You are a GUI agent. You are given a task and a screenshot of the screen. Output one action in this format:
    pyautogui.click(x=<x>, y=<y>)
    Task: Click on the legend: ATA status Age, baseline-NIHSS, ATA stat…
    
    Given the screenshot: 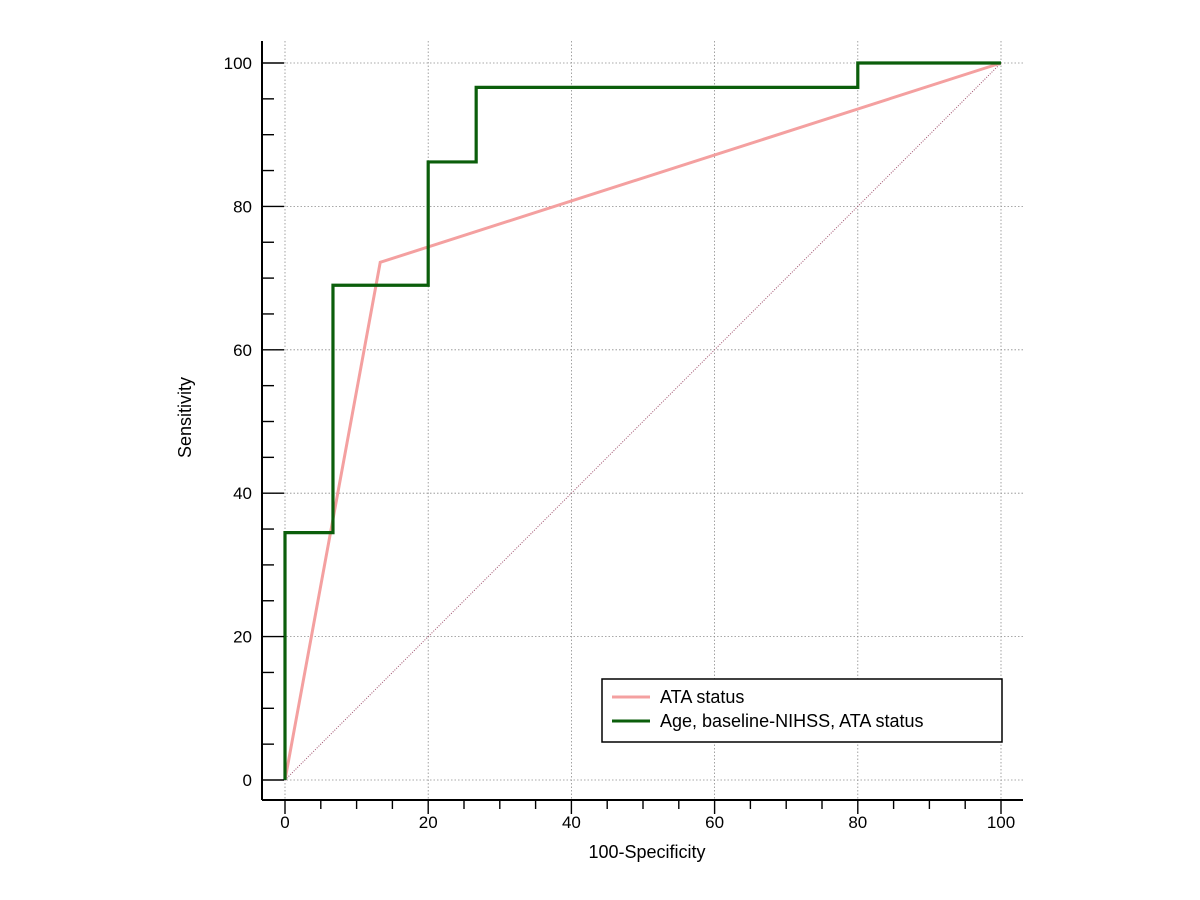 What is the action you would take?
    pyautogui.click(x=802, y=710)
    